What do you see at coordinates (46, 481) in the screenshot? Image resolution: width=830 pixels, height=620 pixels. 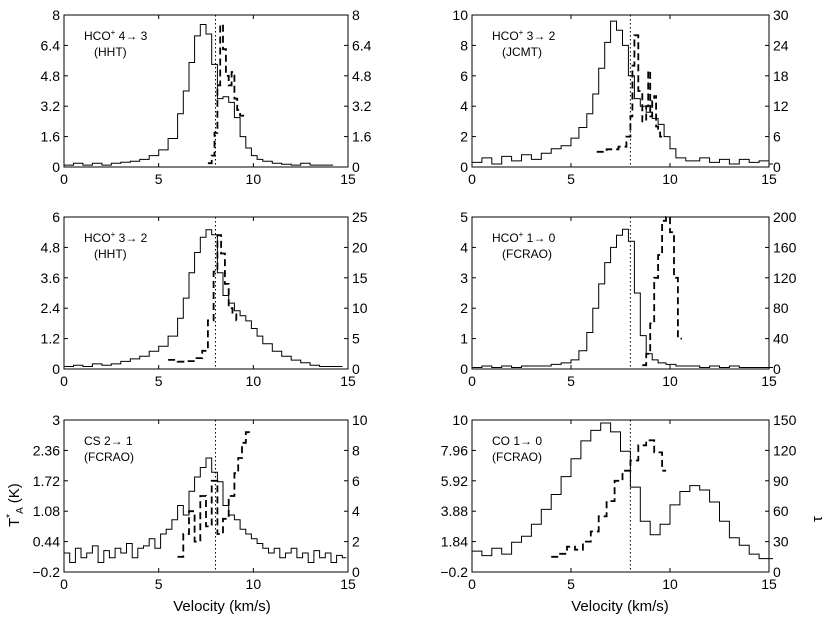 I see `y-tick-label: 1.72` at bounding box center [46, 481].